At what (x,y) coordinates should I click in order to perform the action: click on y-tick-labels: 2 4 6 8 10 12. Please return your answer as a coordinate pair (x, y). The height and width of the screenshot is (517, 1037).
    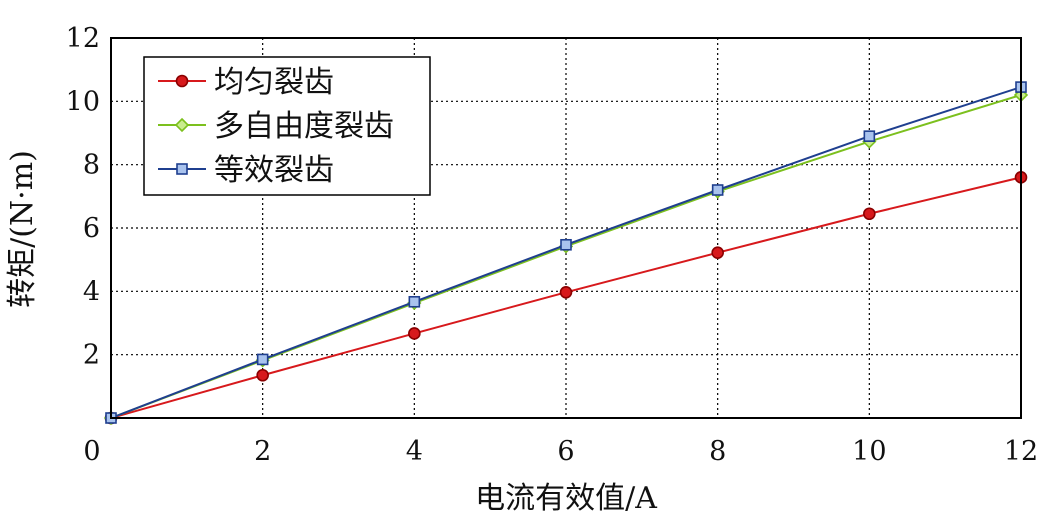
    Looking at the image, I should click on (83, 197).